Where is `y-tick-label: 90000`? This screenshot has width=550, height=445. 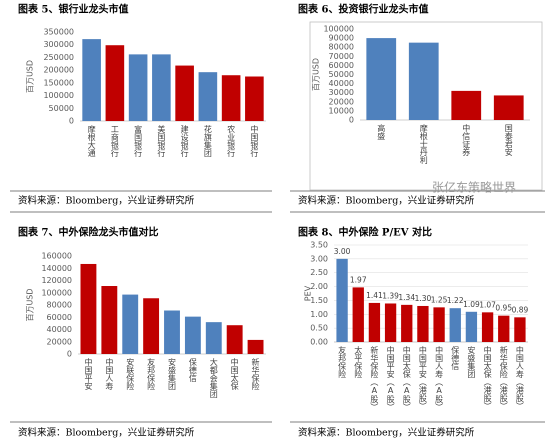
y-tick-label: 90000 is located at coordinates (341, 38).